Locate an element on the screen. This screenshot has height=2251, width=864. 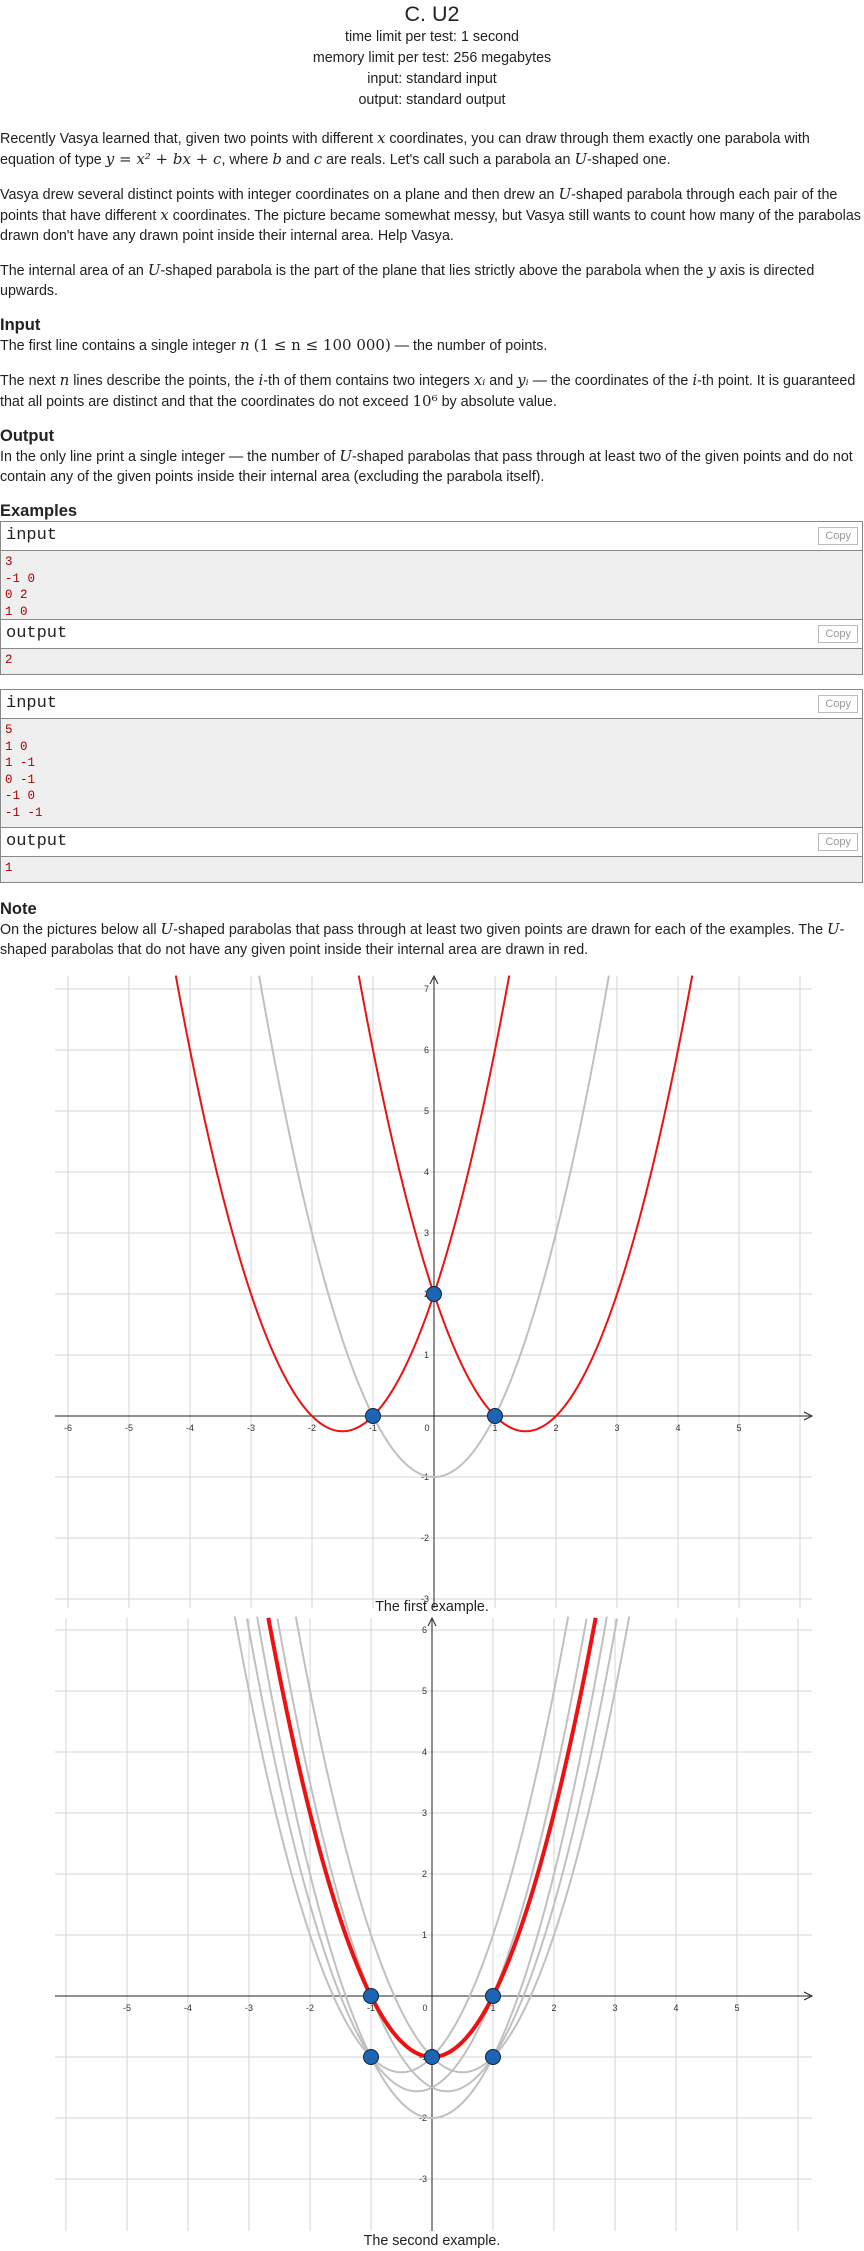
note-heading: Note is located at coordinates (18, 909).